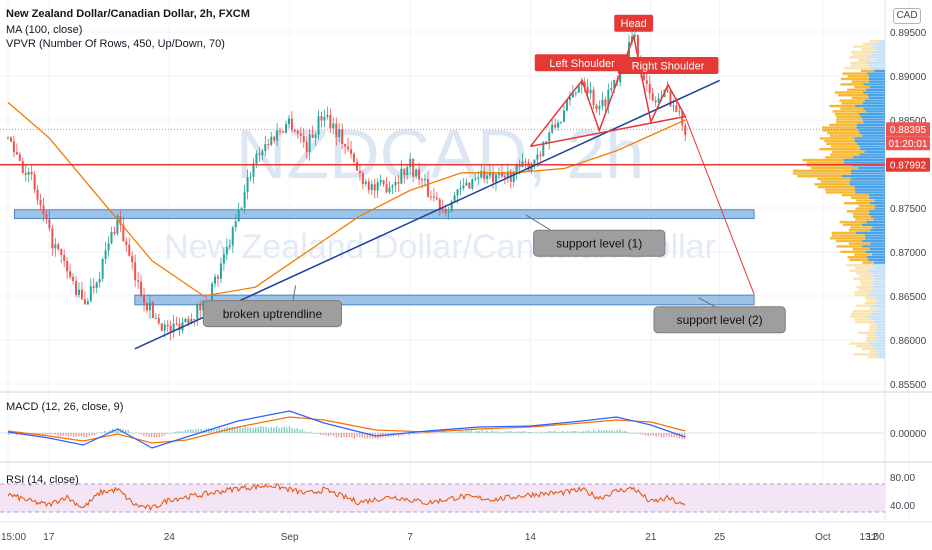 Image resolution: width=932 pixels, height=550 pixels. Describe the element at coordinates (272, 314) in the screenshot. I see `annotation-broken-uptrendline-box` at that location.